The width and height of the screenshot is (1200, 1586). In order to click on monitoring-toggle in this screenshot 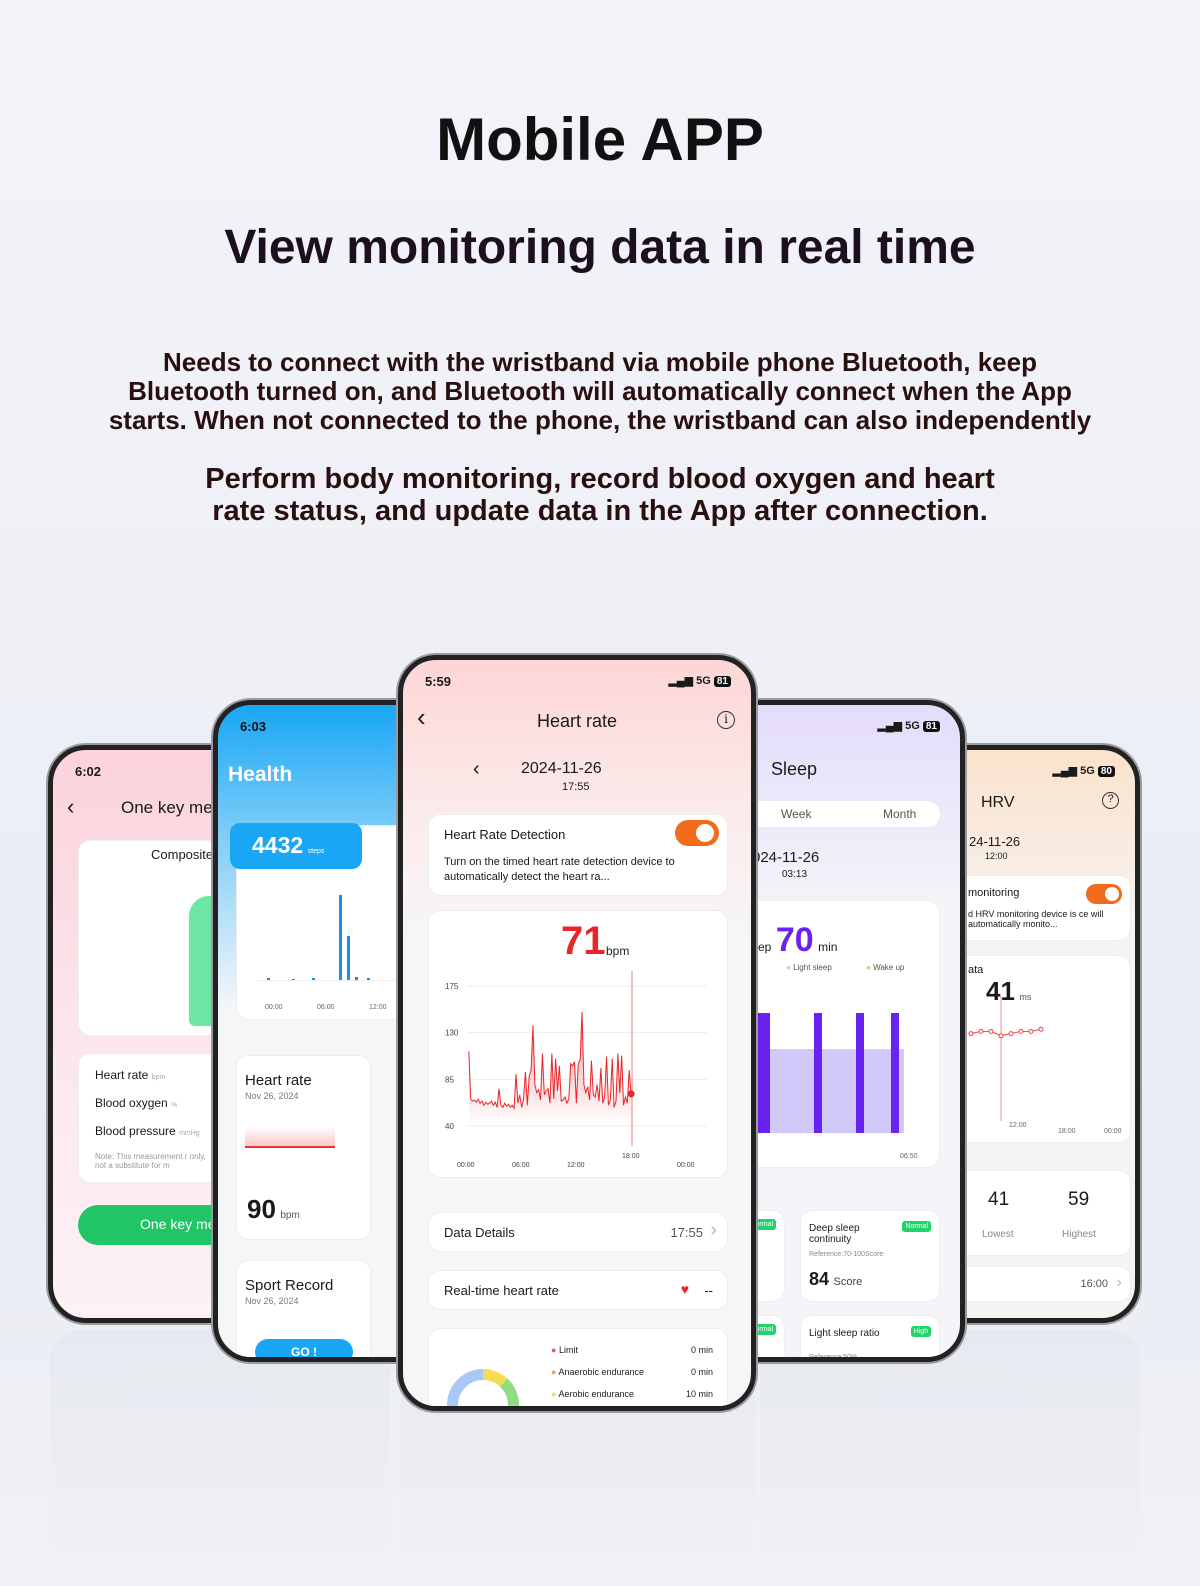, I will do `click(1104, 894)`.